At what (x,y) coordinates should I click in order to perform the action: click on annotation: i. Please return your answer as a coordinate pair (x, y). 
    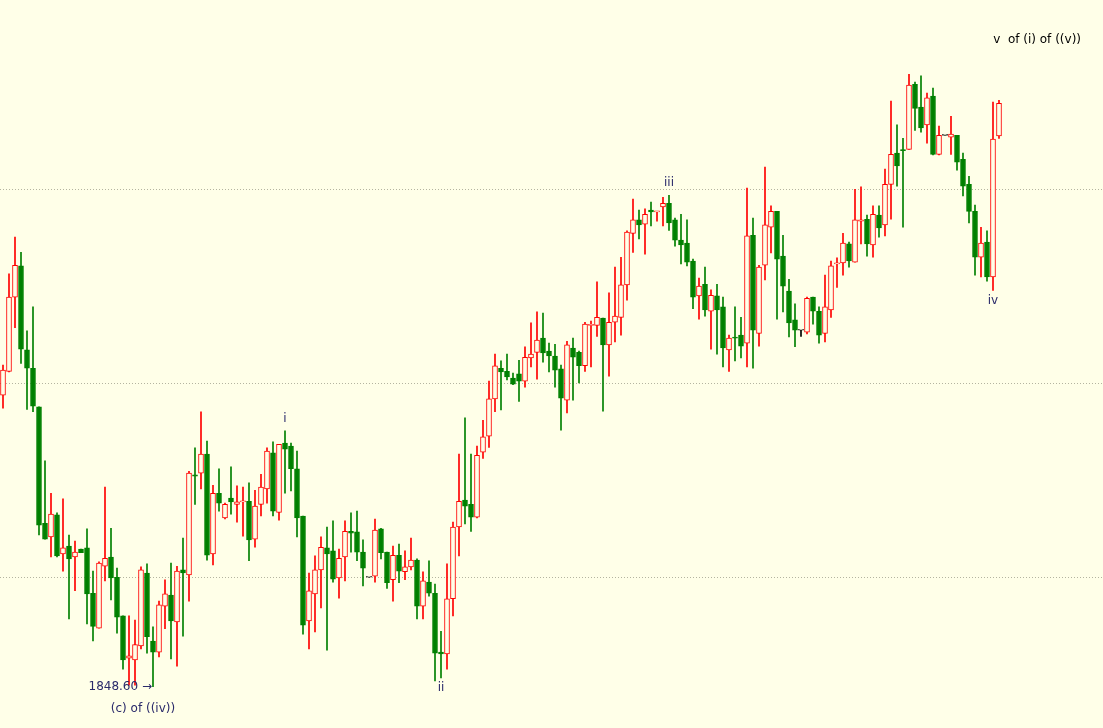
    Looking at the image, I should click on (285, 417).